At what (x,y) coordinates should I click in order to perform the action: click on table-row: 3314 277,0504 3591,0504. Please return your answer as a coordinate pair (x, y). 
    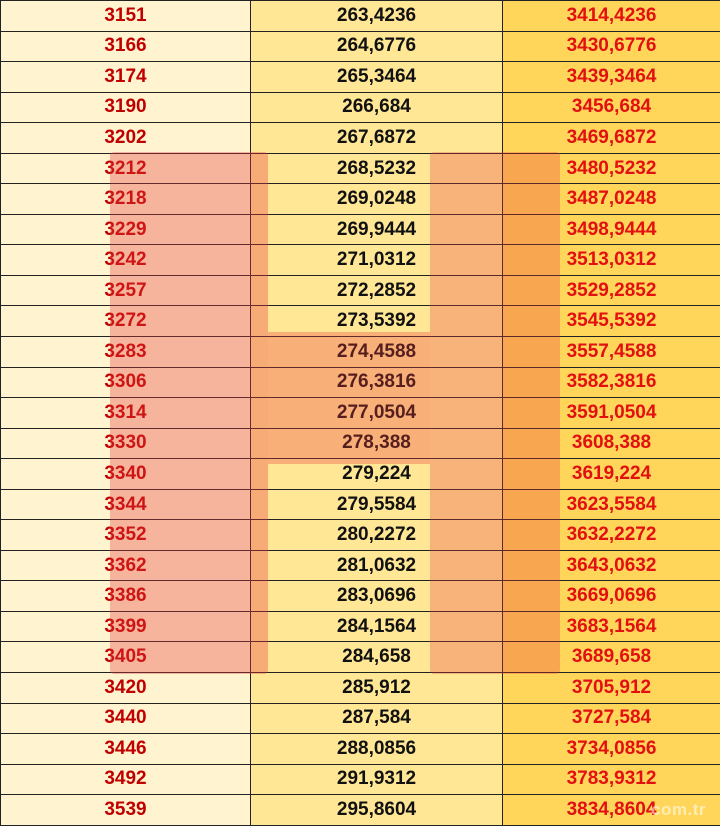
    Looking at the image, I should click on (360, 413).